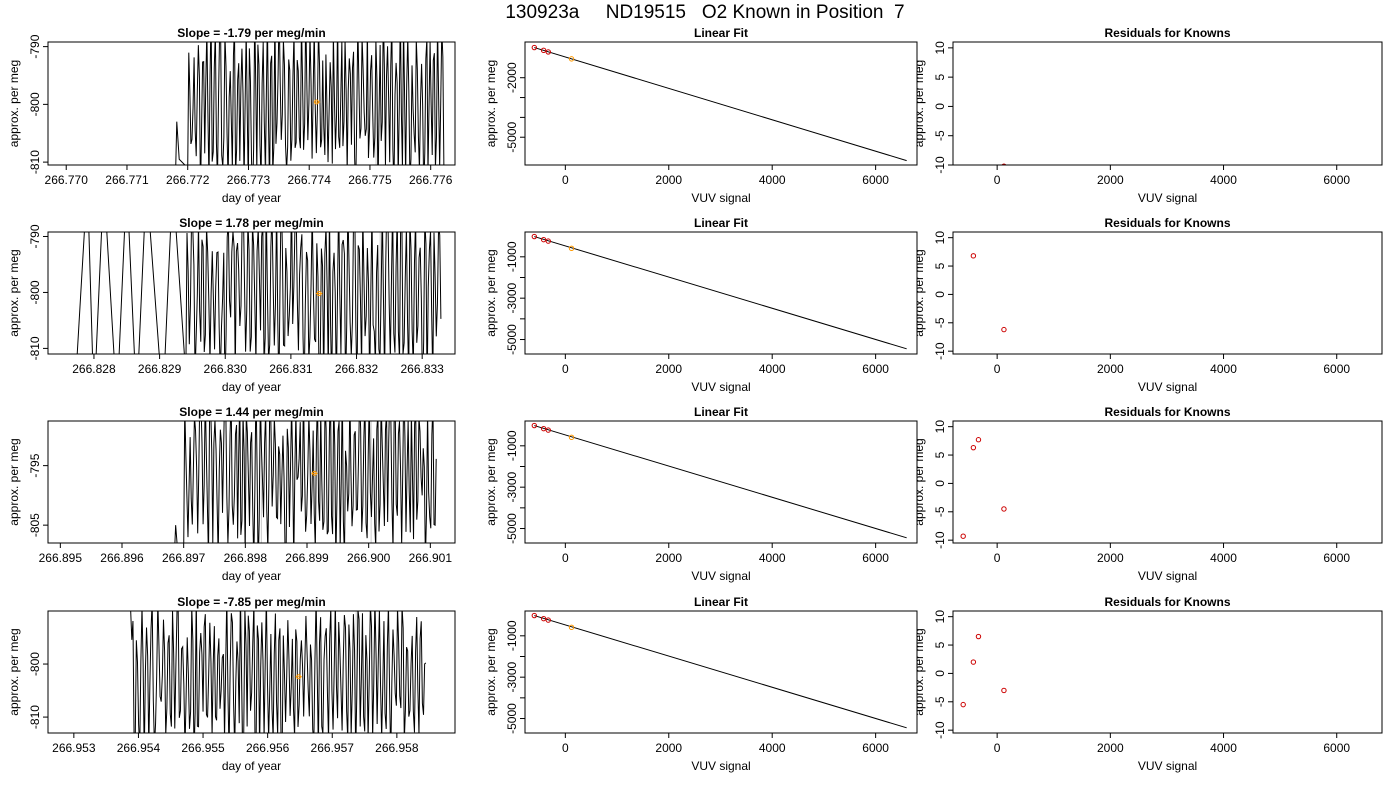 The height and width of the screenshot is (800, 1400). What do you see at coordinates (251, 223) in the screenshot?
I see `panel-title: Slope = 1.78 per meg/min` at bounding box center [251, 223].